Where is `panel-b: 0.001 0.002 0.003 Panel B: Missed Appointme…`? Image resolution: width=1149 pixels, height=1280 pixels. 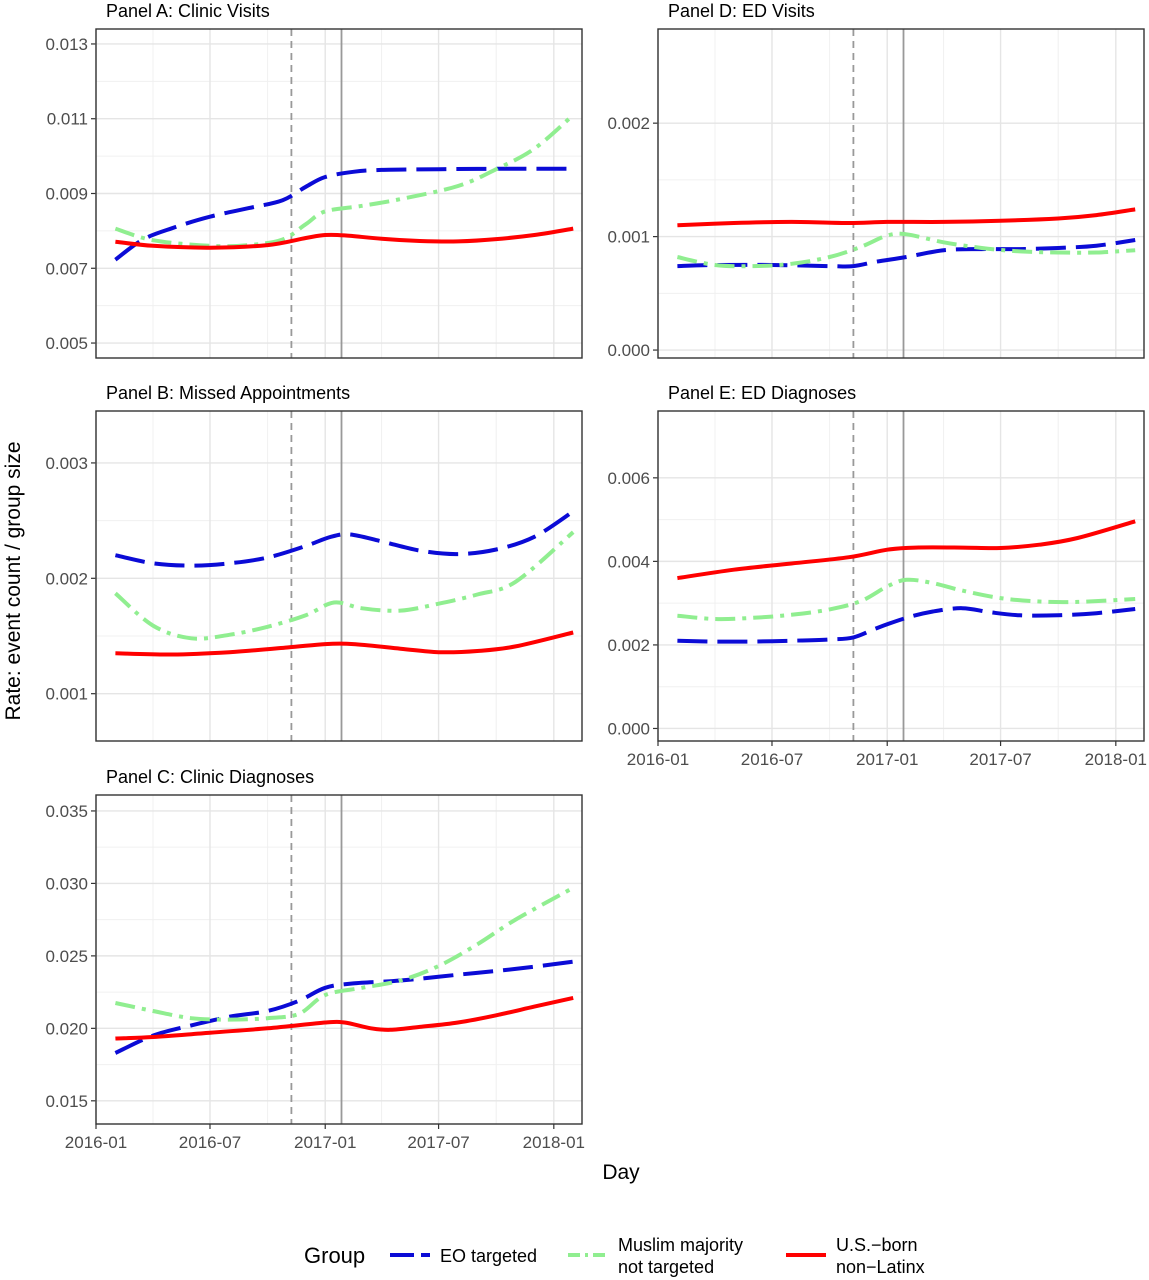
panel-b: 0.001 0.002 0.003 Panel B: Missed Appointme… is located at coordinates (314, 562).